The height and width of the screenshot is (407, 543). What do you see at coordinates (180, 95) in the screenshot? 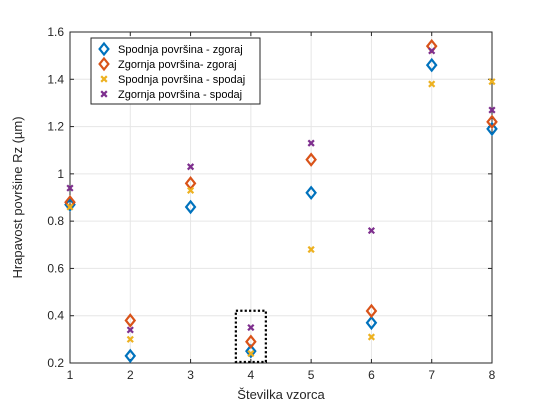
I see `legend-label: Zgornja površina - spodaj` at bounding box center [180, 95].